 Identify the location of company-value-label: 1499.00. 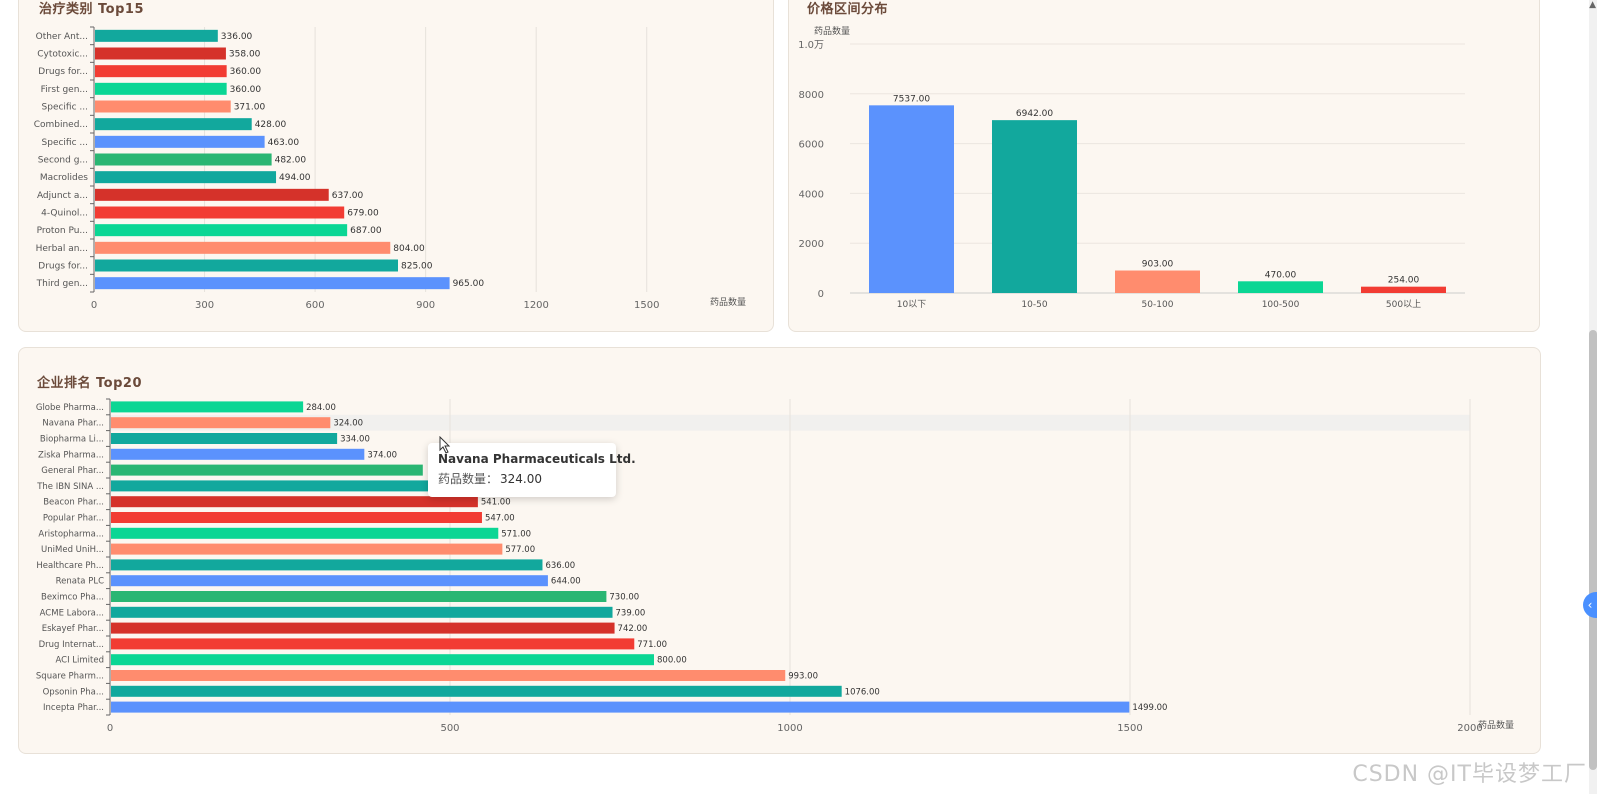
(1149, 708).